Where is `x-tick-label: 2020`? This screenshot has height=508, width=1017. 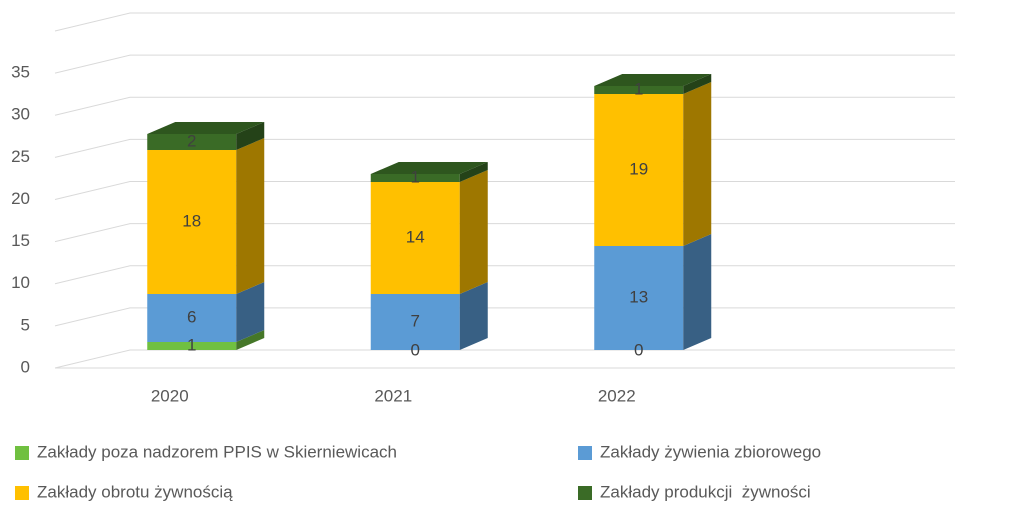
x-tick-label: 2020 is located at coordinates (170, 395).